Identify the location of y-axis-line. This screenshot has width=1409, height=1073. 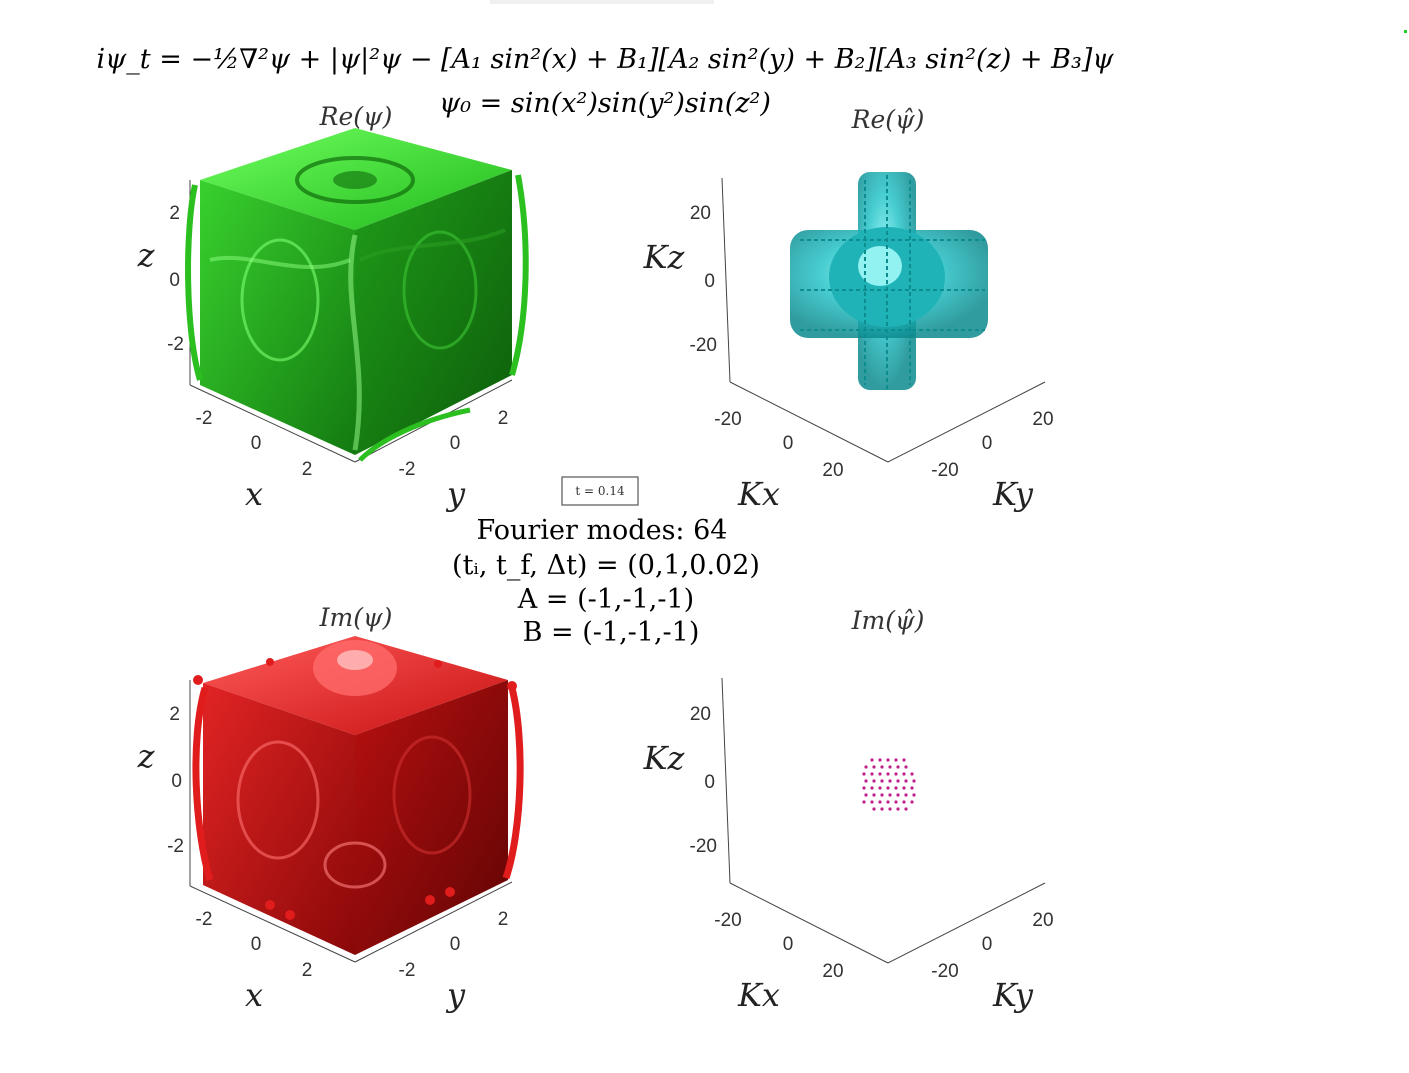
(966, 923).